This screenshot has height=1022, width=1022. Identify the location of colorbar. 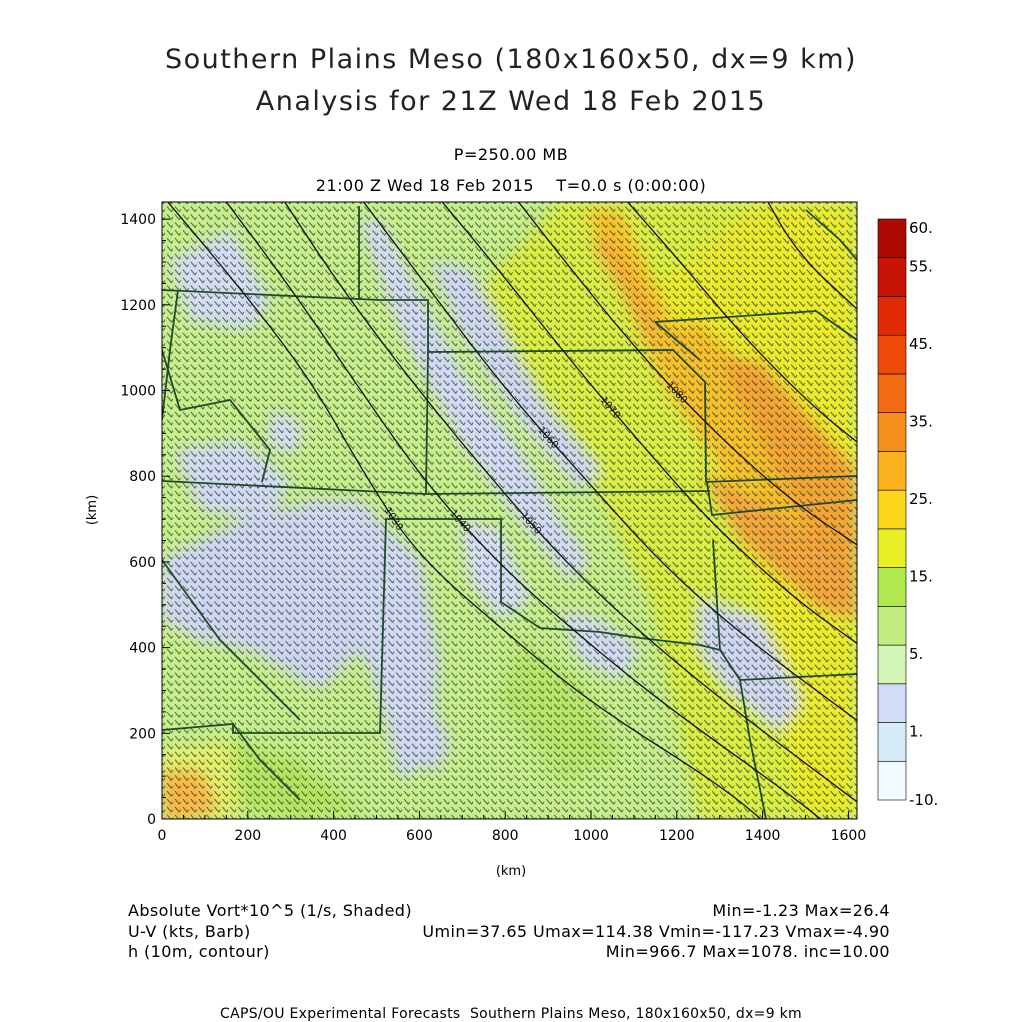
(892, 509).